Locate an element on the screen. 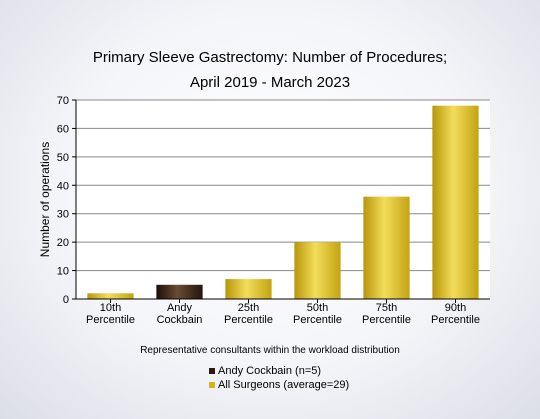  y-tick-labels: 0 10 20 30 40 50 60 70 is located at coordinates (63, 200).